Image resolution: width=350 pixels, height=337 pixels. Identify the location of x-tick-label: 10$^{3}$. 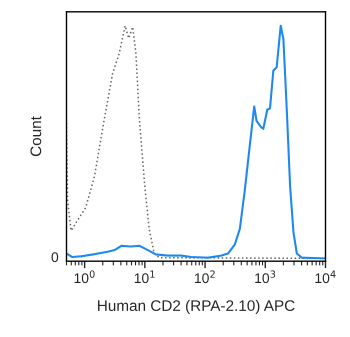
(265, 277).